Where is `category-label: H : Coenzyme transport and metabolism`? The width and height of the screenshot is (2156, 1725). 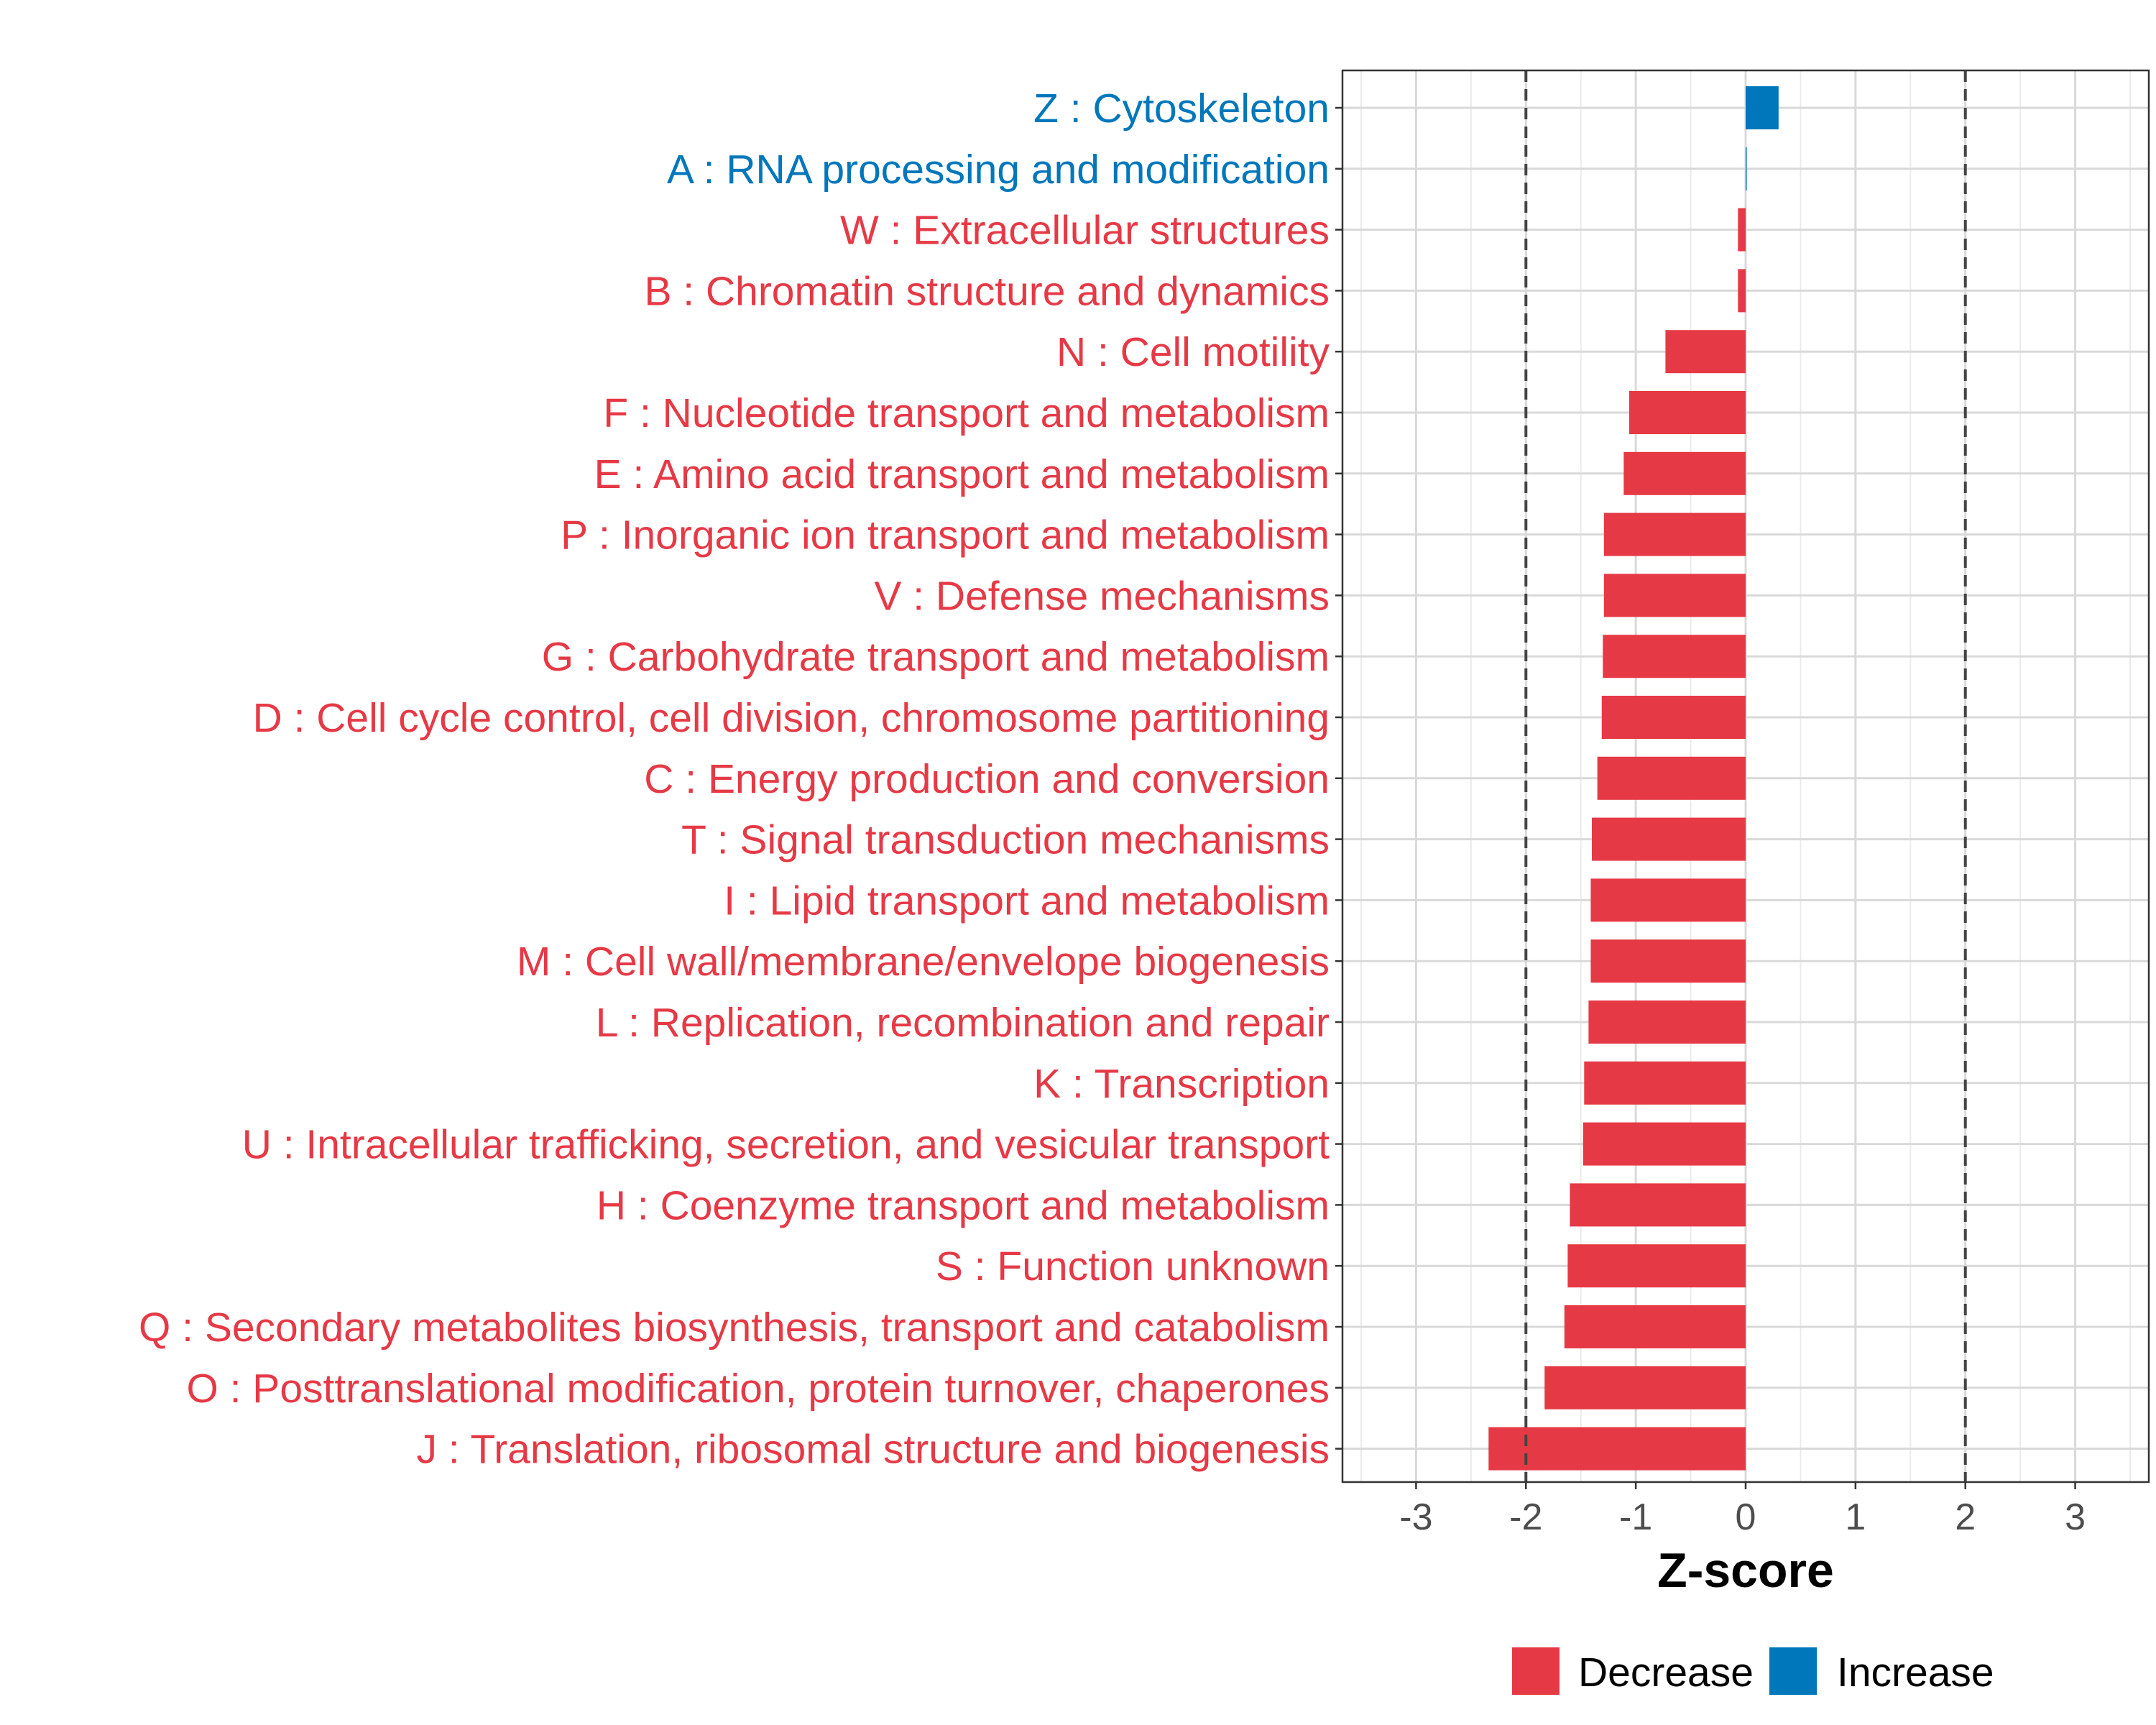 category-label: H : Coenzyme transport and metabolism is located at coordinates (963, 1205).